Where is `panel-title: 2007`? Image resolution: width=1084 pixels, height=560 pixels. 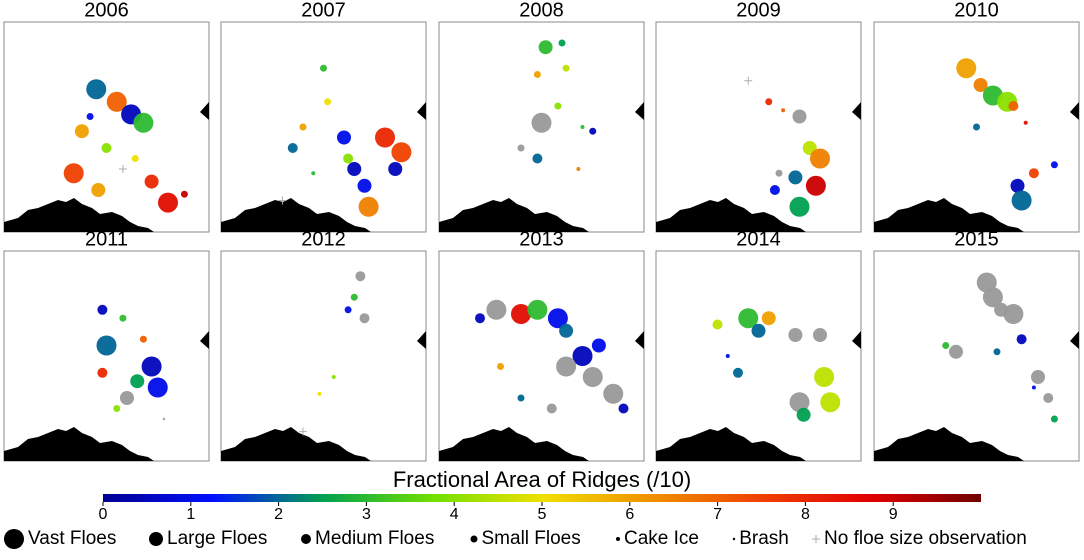 panel-title: 2007 is located at coordinates (323, 10).